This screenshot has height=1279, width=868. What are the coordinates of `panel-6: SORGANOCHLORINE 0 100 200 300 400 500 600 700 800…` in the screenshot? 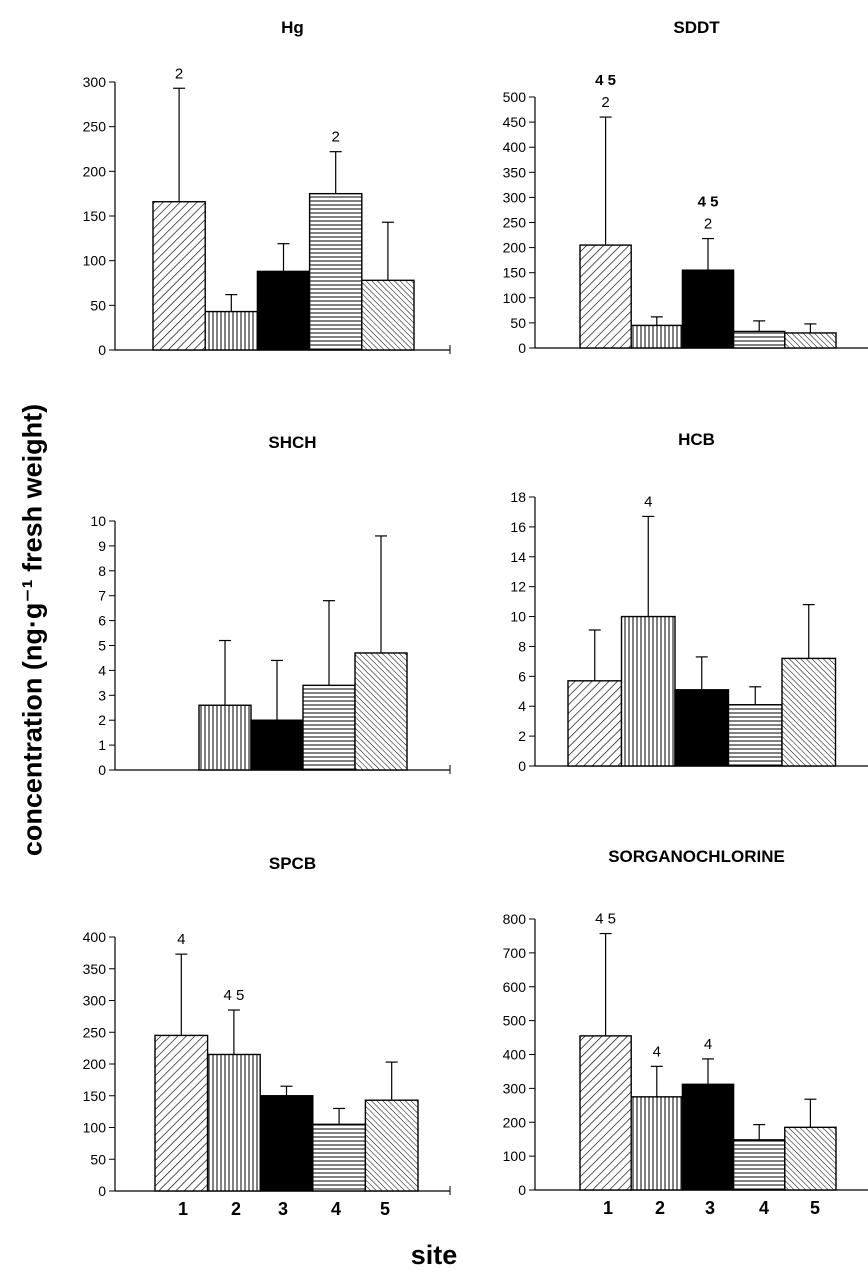 It's located at (685, 1032).